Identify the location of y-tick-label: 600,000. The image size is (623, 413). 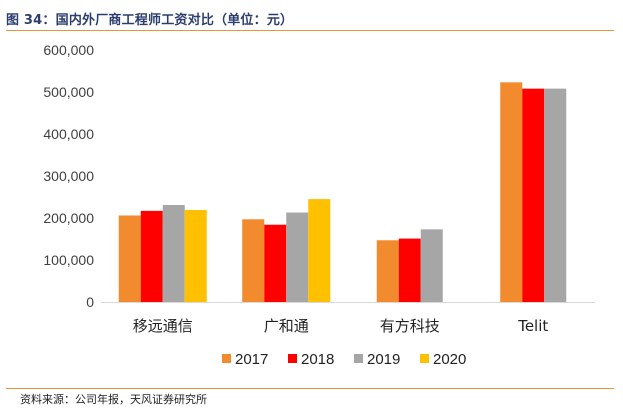
(68, 50).